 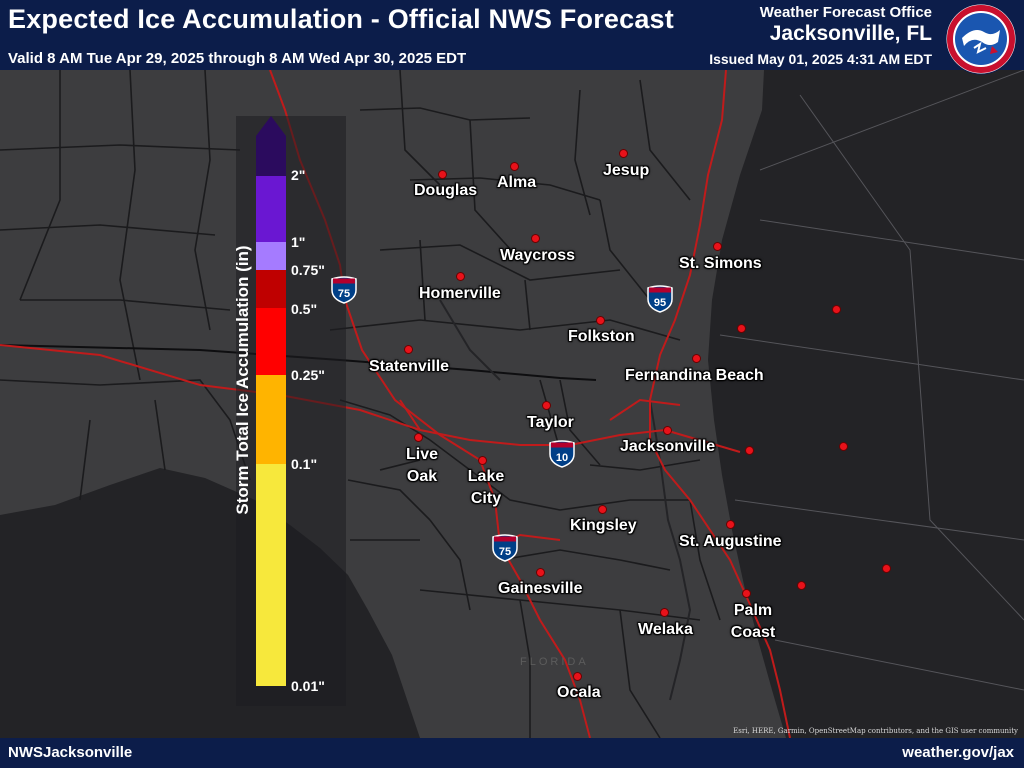 What do you see at coordinates (660, 303) in the screenshot?
I see `shield-number: 95` at bounding box center [660, 303].